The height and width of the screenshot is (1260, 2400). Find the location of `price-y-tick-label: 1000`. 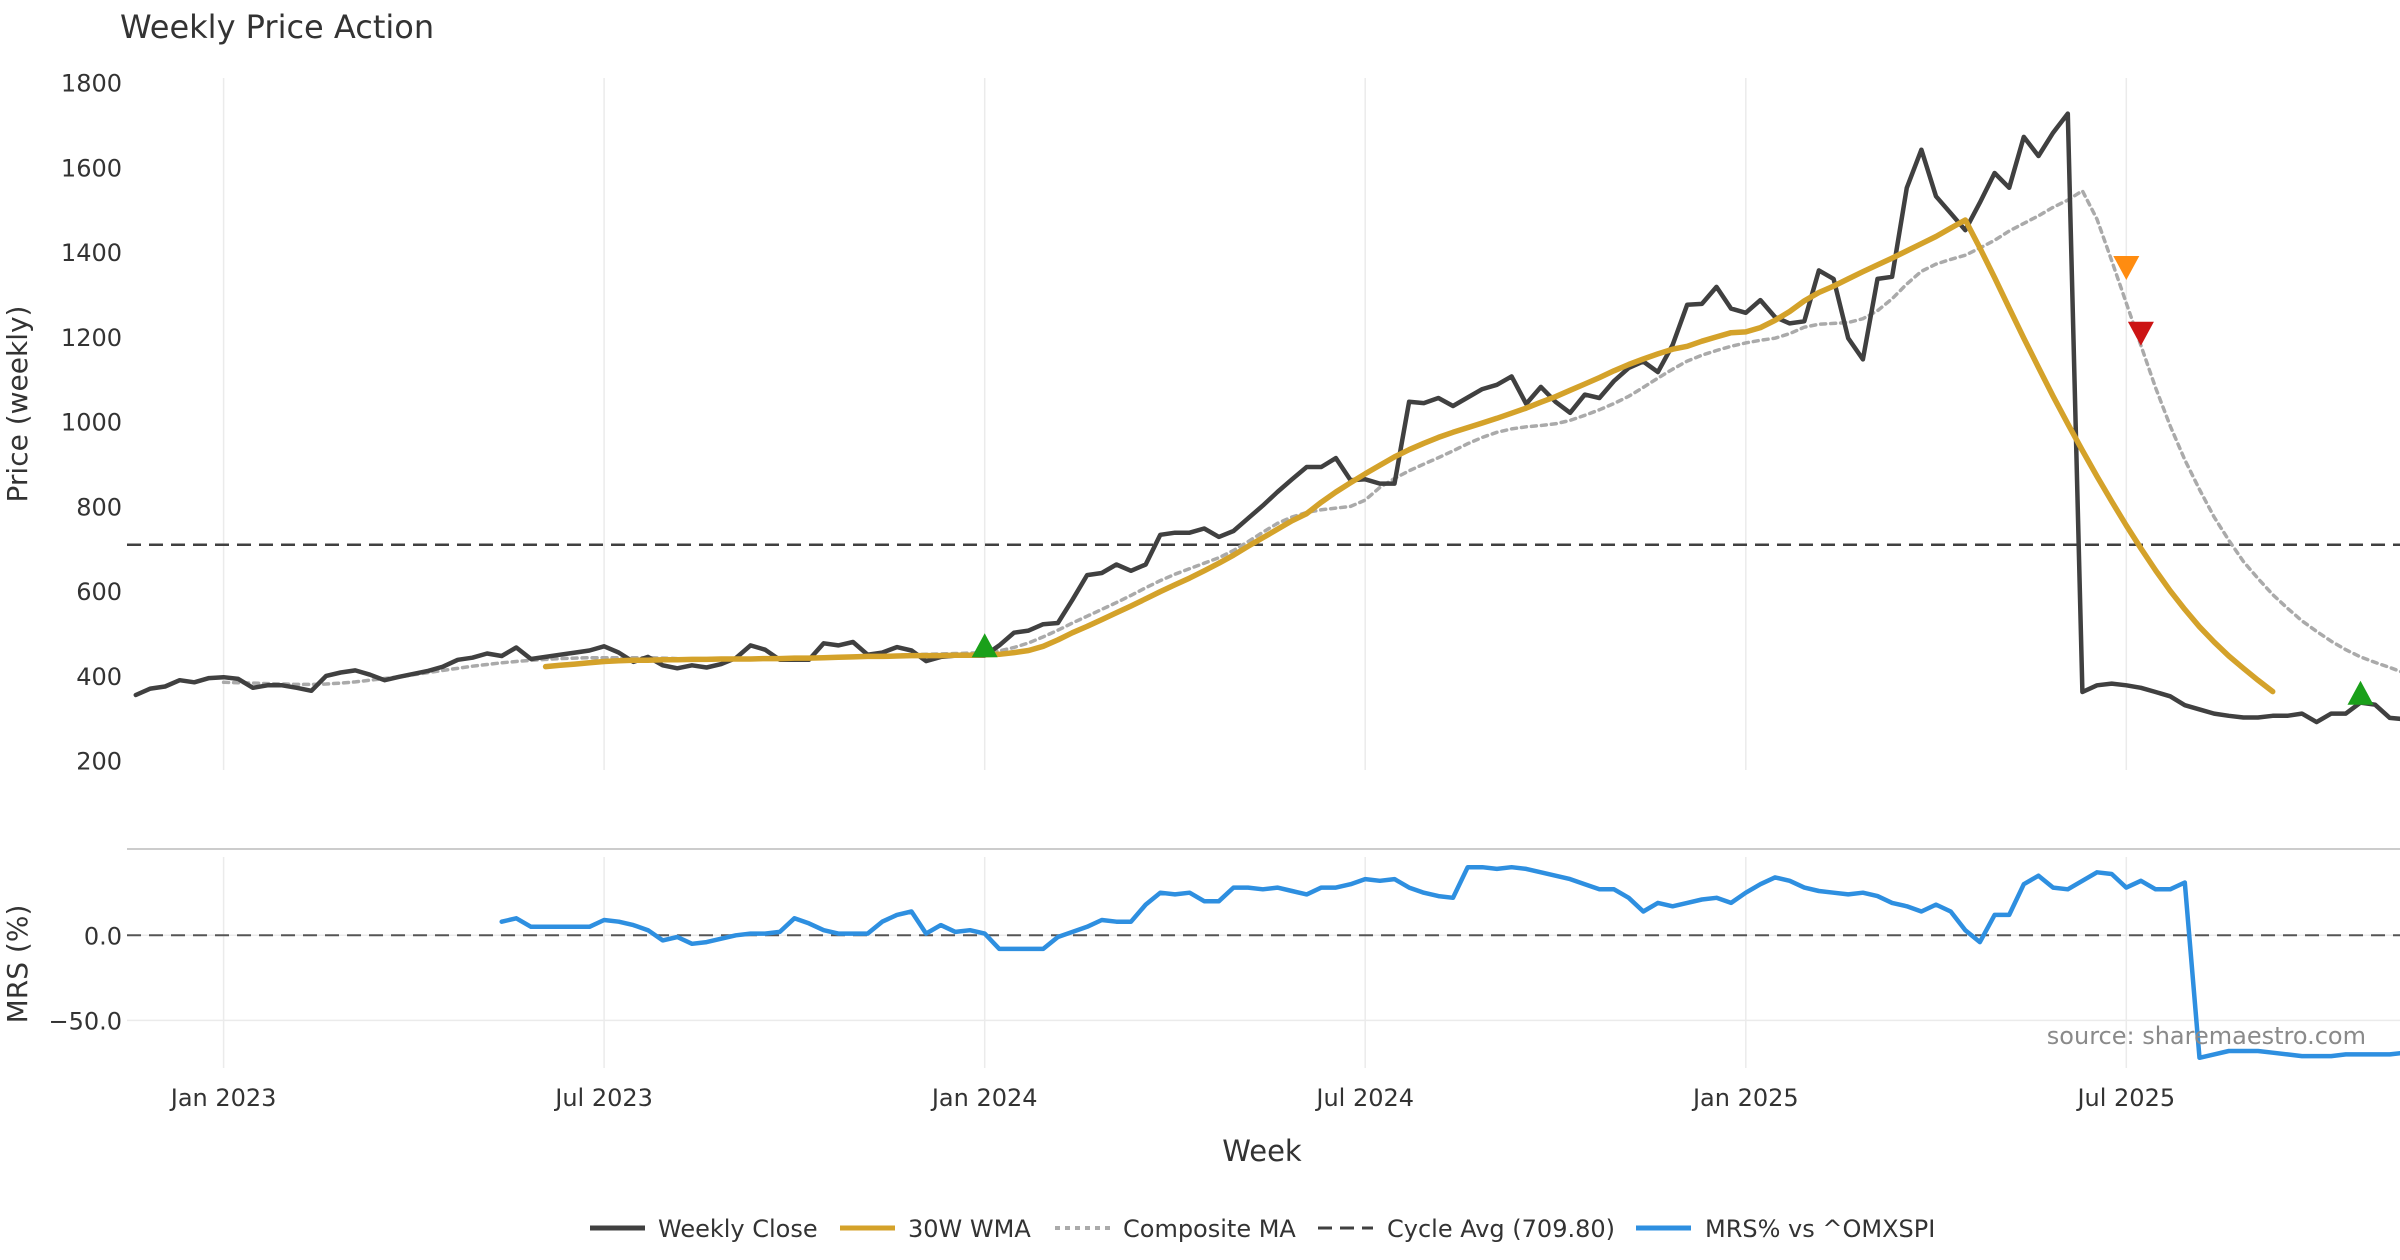

price-y-tick-label: 1000 is located at coordinates (91, 423).